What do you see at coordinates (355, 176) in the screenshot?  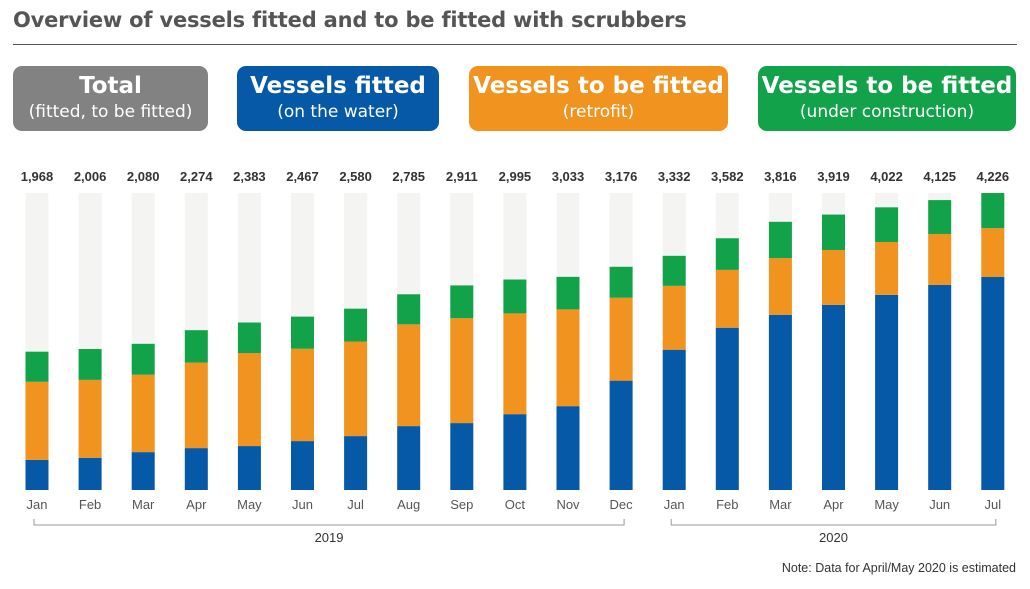 I see `total-label: 2,580` at bounding box center [355, 176].